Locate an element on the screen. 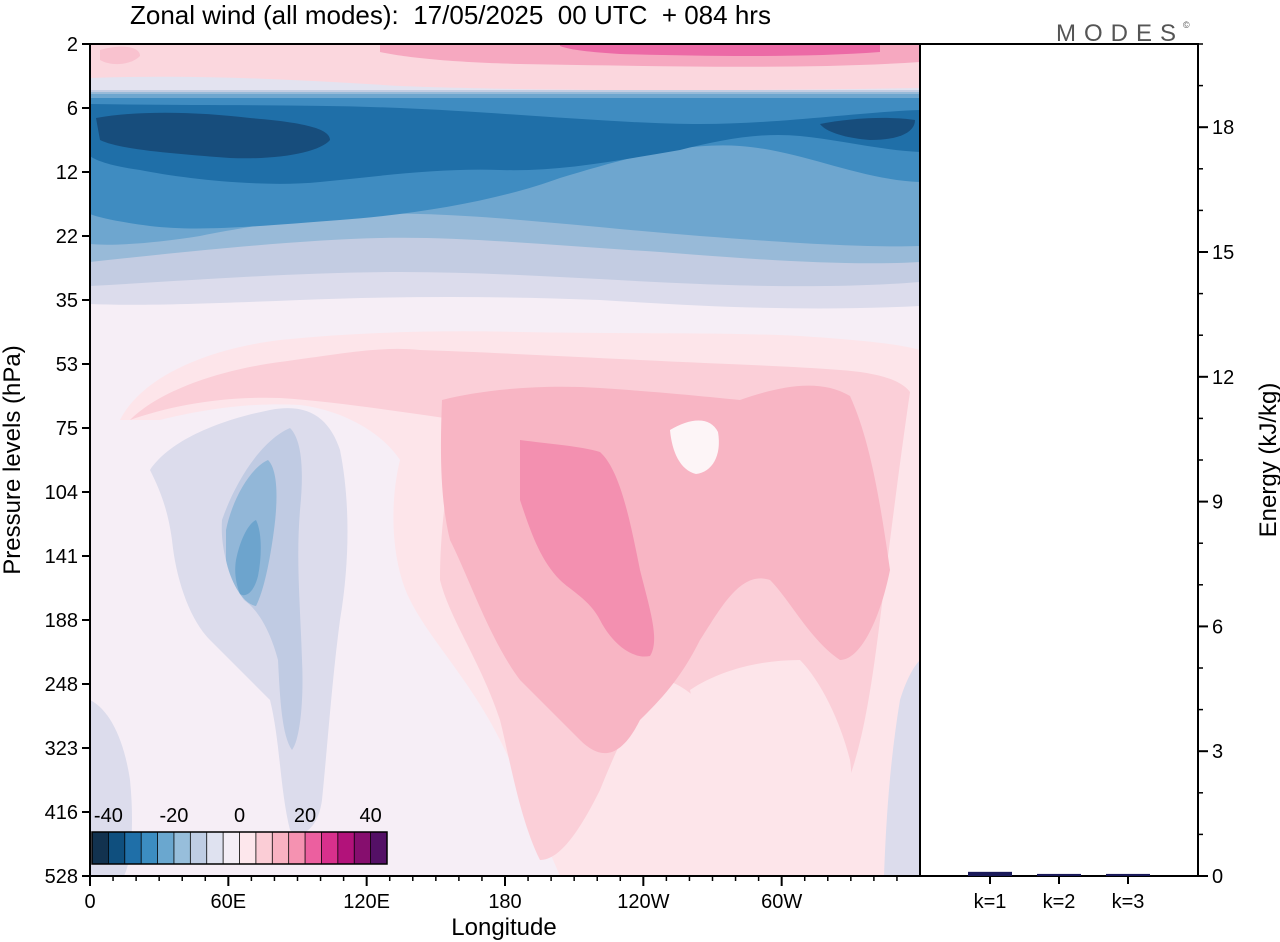 Image resolution: width=1280 pixels, height=942 pixels. y-tick-label: 75 is located at coordinates (67, 429).